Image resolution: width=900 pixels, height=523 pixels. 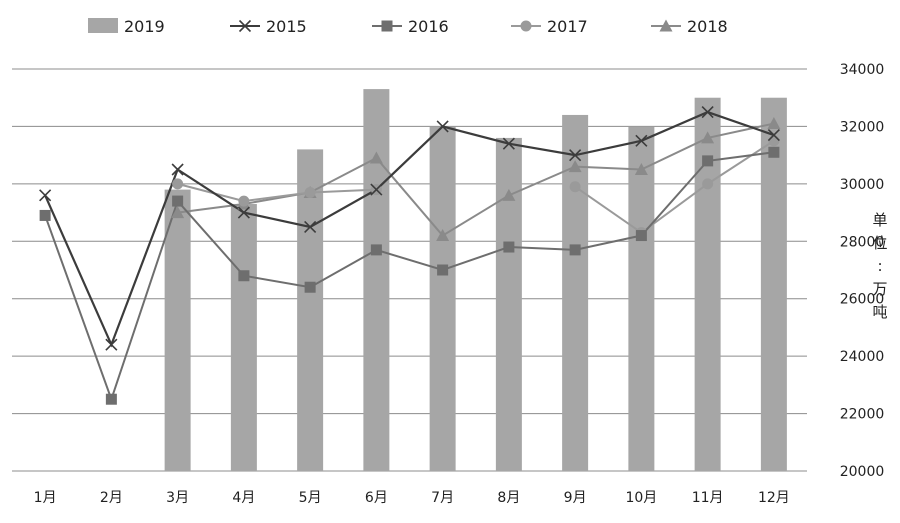 I want to click on y-tick-label: 30000, so click(x=862, y=185).